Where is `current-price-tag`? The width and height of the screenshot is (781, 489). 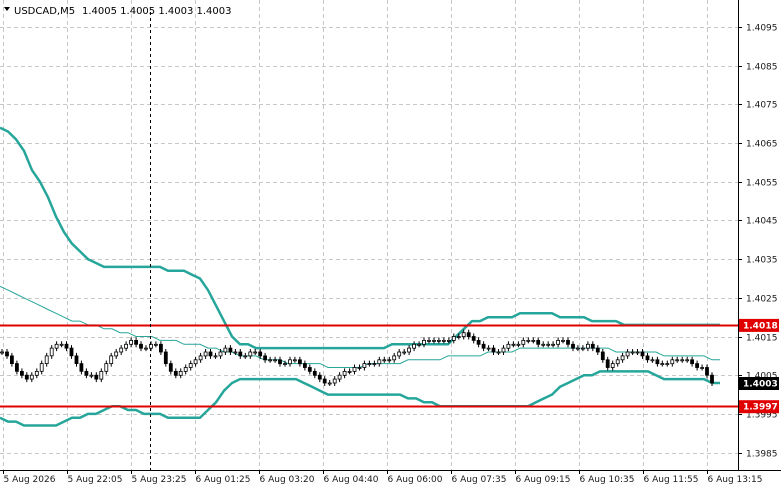 current-price-tag is located at coordinates (759, 383).